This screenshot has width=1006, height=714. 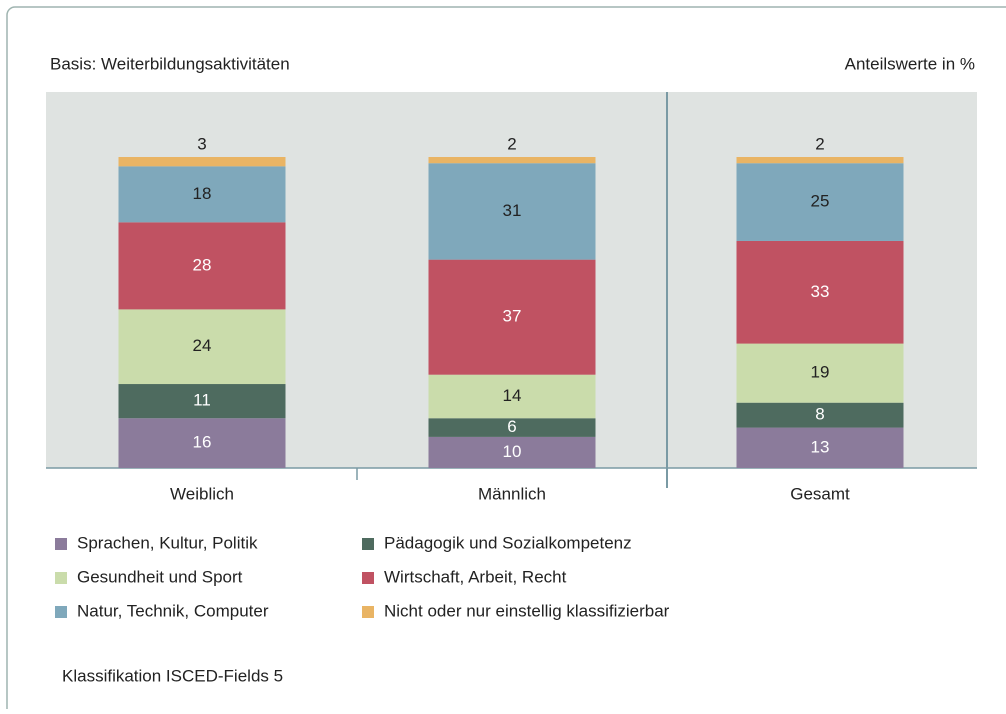 What do you see at coordinates (160, 576) in the screenshot?
I see `legend-label: Gesundheit und Sport` at bounding box center [160, 576].